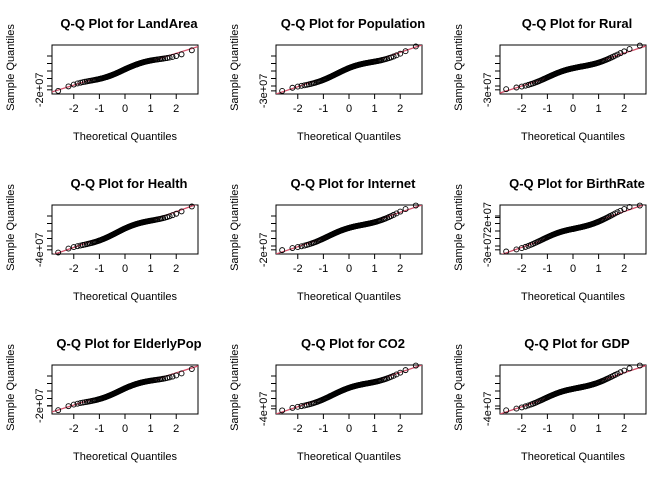 This screenshot has width=672, height=480. I want to click on plot-title: Q-Q Plot for LandArea, so click(129, 23).